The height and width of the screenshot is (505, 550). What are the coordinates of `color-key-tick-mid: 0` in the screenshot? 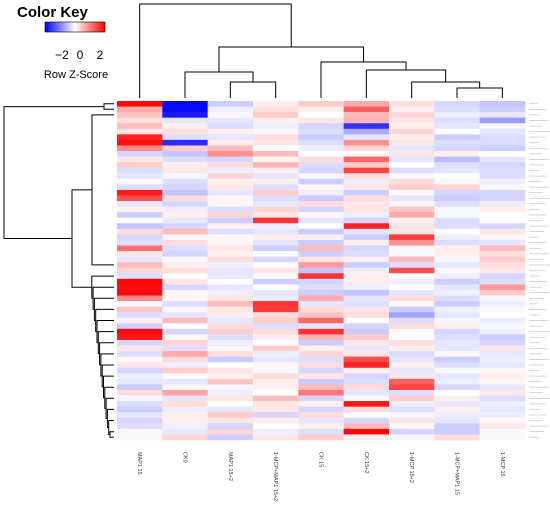 It's located at (80, 55).